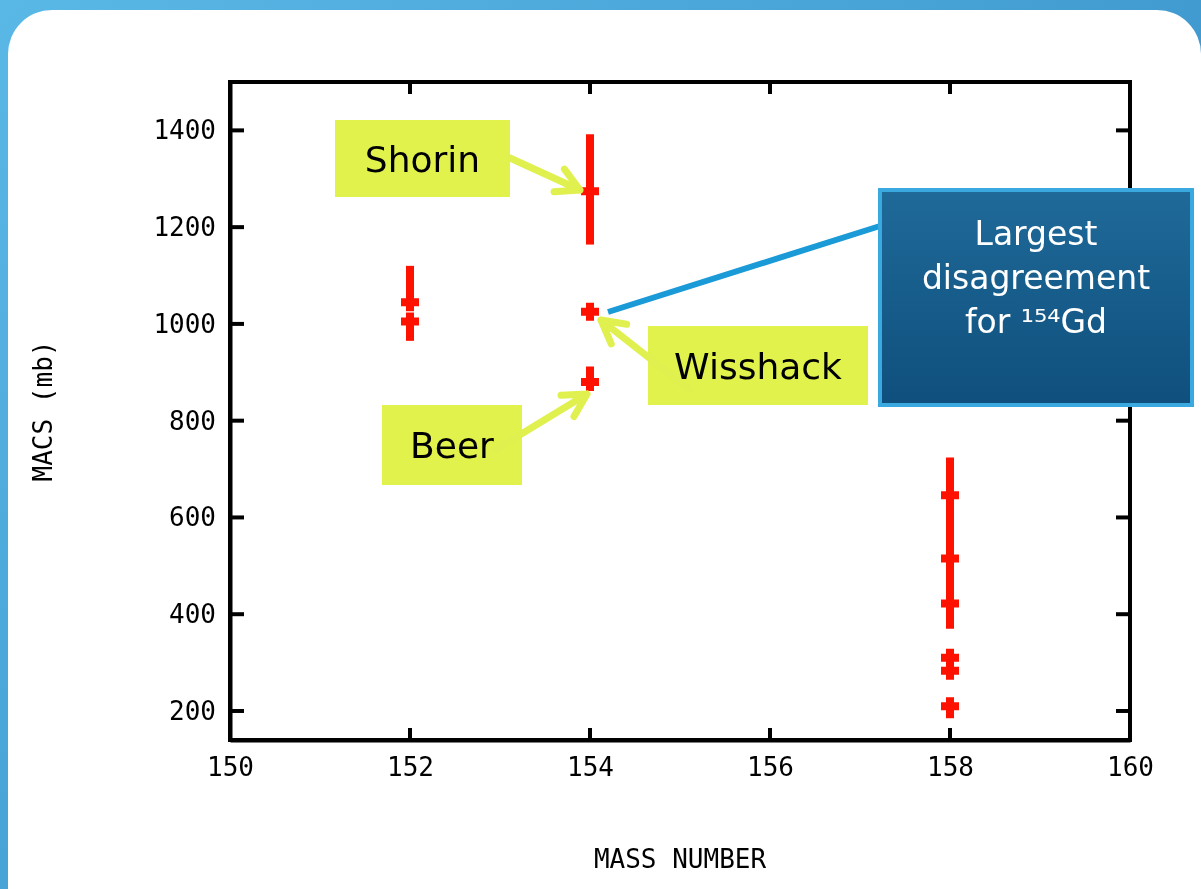 Image resolution: width=1201 pixels, height=889 pixels. I want to click on y-tick-label: 200, so click(192, 710).